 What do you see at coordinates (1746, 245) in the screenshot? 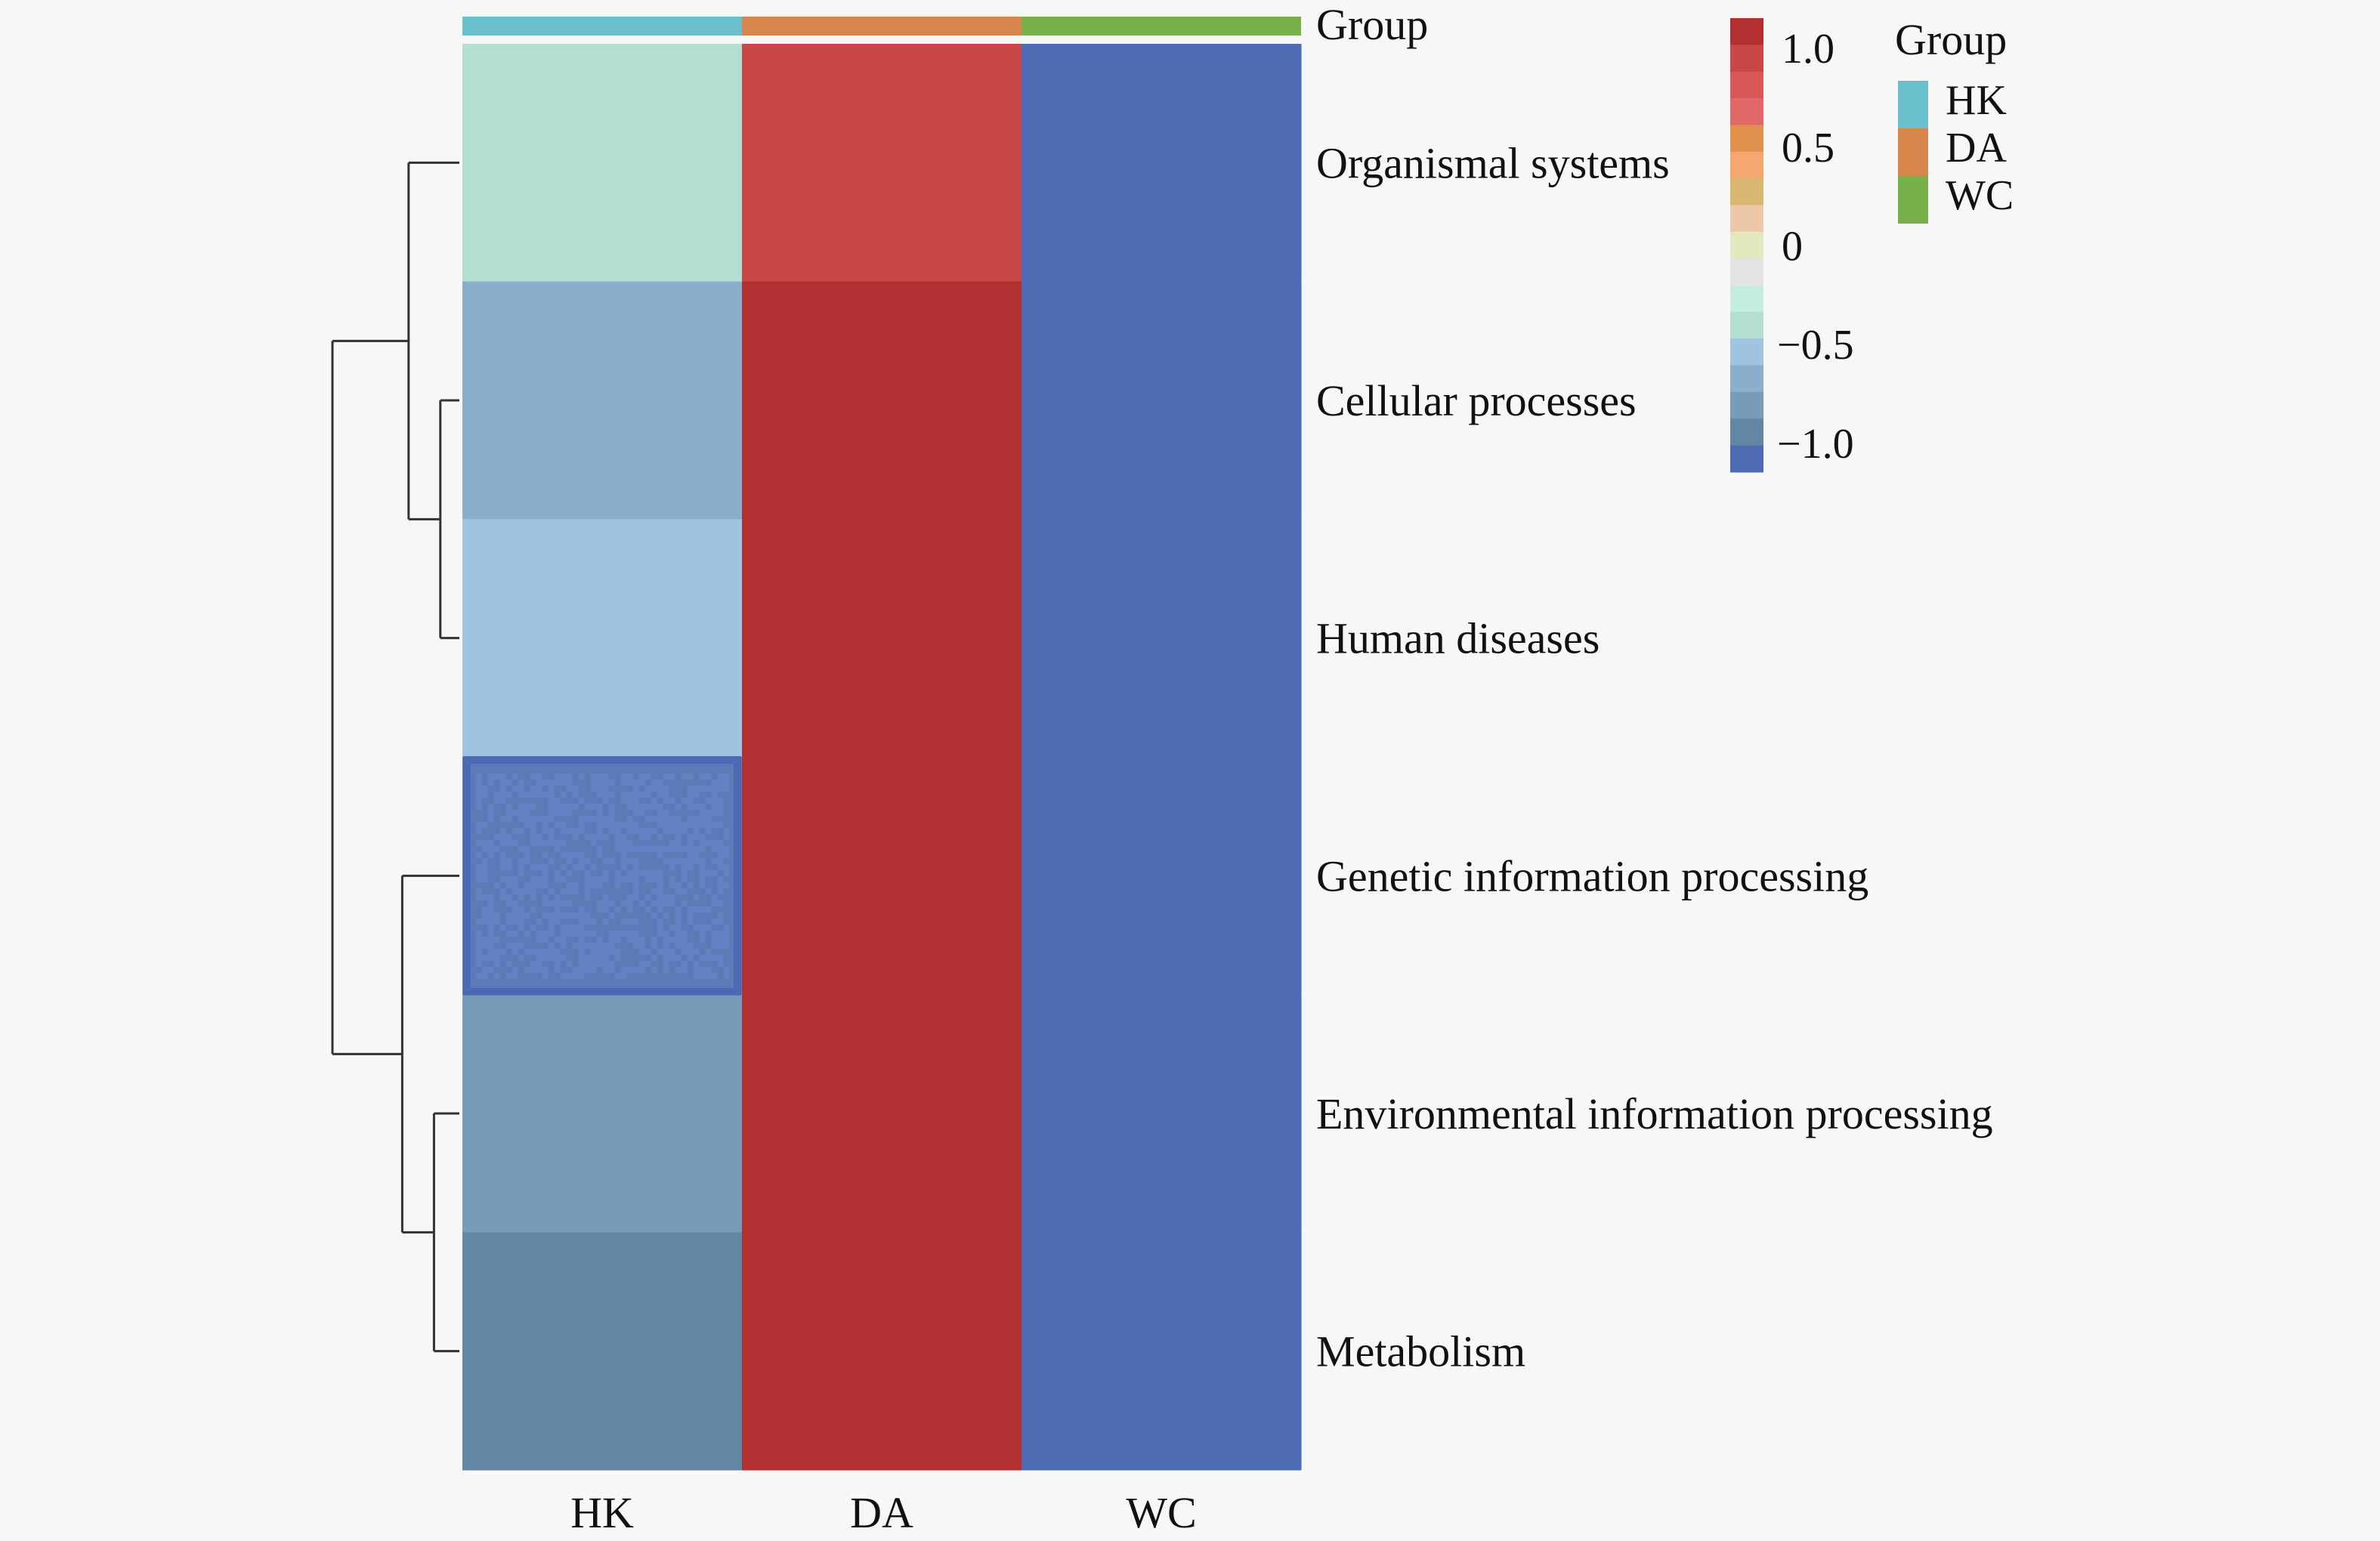
I see `colorbar` at bounding box center [1746, 245].